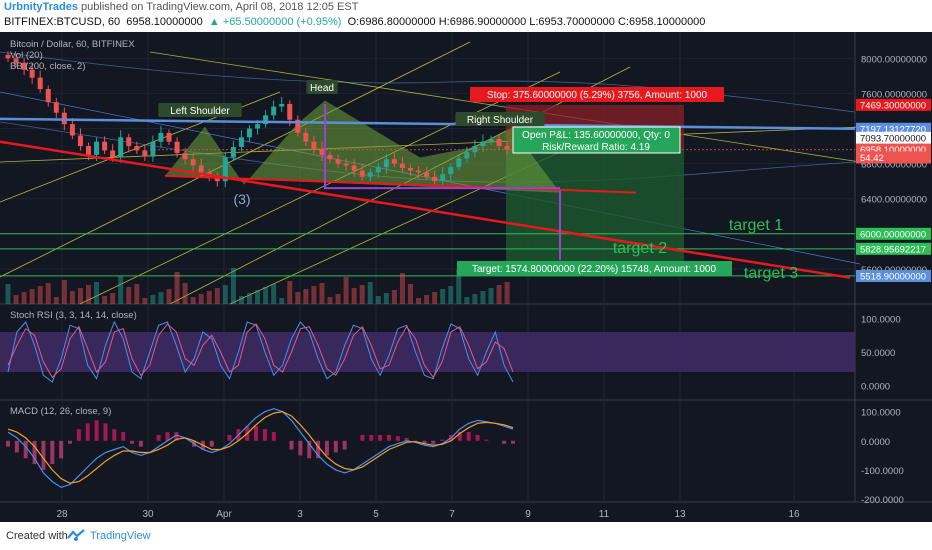 This screenshot has height=550, width=932. Describe the element at coordinates (500, 119) in the screenshot. I see `right-shoulder-label-bg` at that location.